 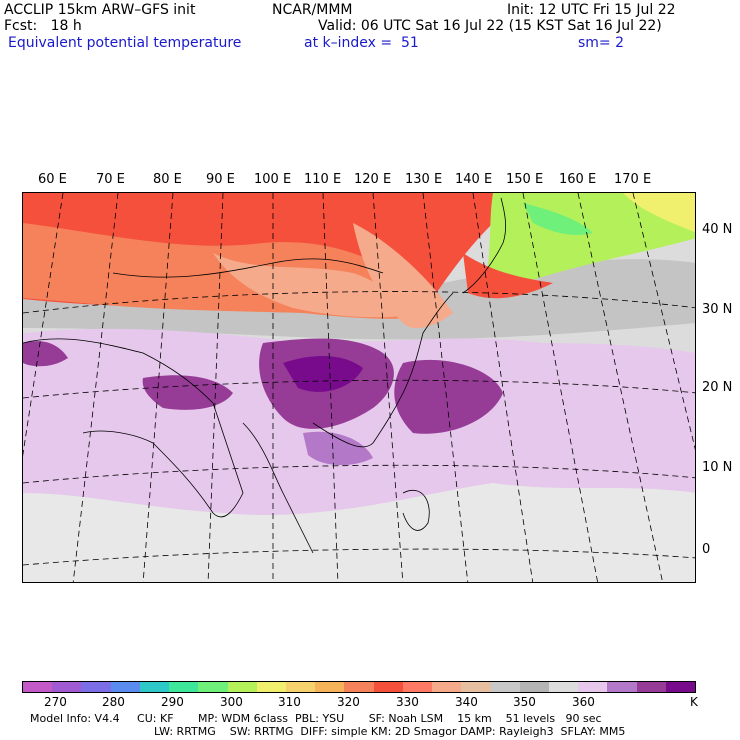 What do you see at coordinates (717, 229) in the screenshot?
I see `lat-label: 40 N` at bounding box center [717, 229].